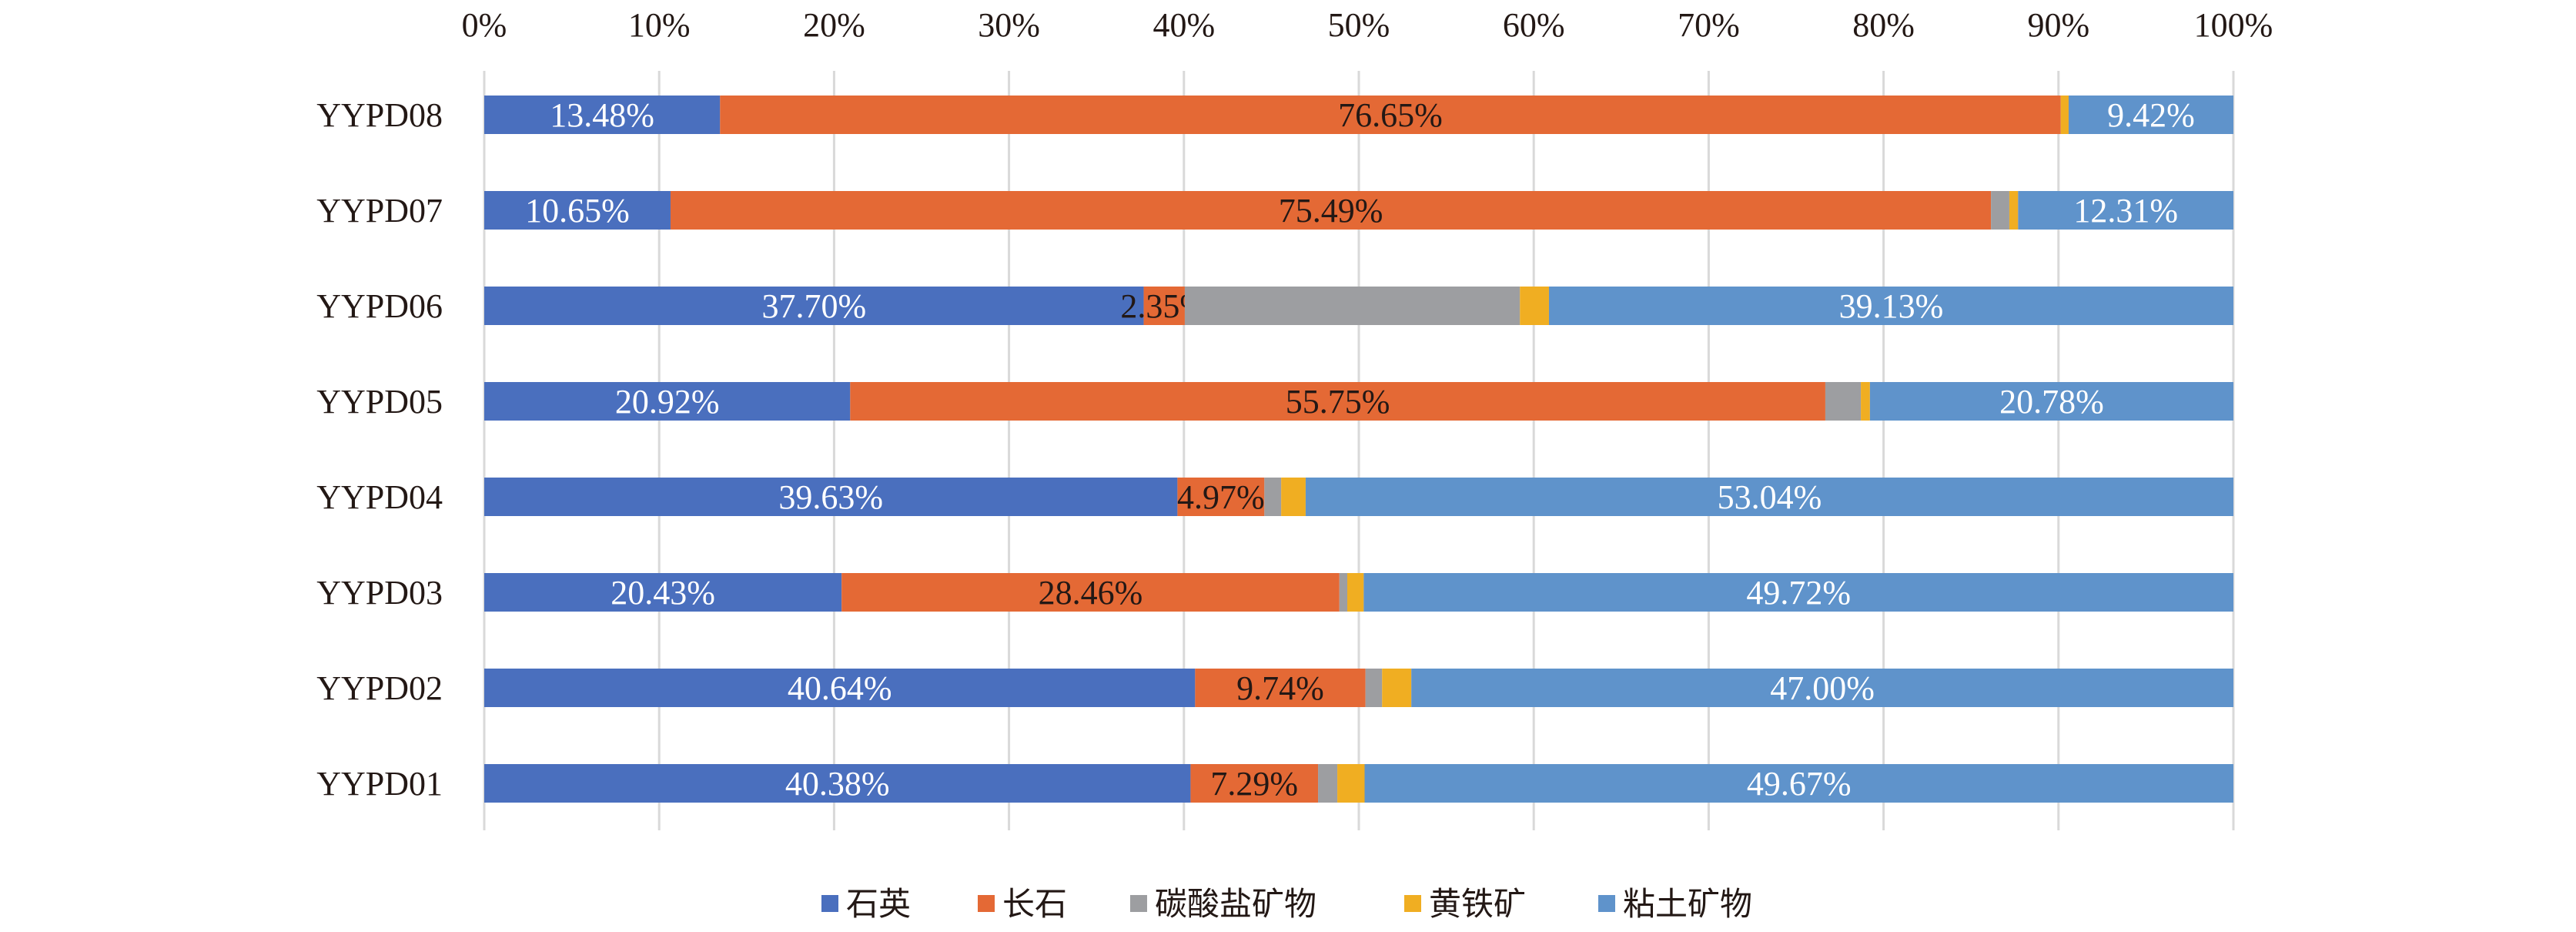 This screenshot has height=932, width=2576. What do you see at coordinates (879, 905) in the screenshot?
I see `legend-label: 石英` at bounding box center [879, 905].